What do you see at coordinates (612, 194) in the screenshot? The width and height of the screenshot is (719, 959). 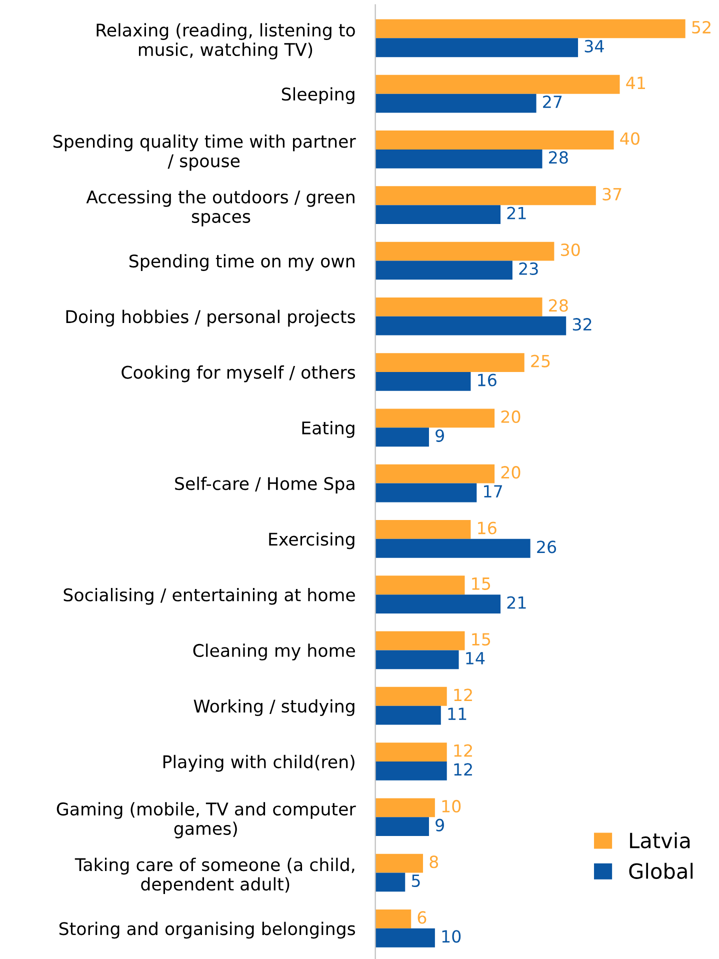 I see `data-label: 37` at bounding box center [612, 194].